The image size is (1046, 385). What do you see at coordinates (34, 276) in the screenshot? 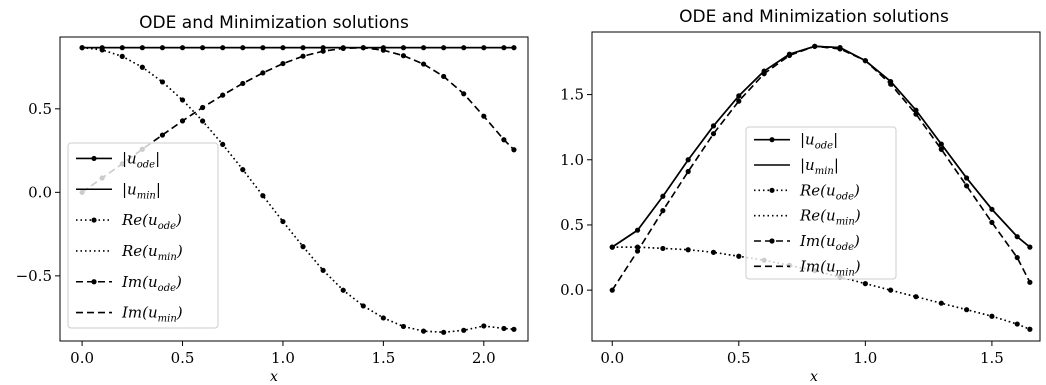
I see `y-tick-label: −0.5` at bounding box center [34, 276].